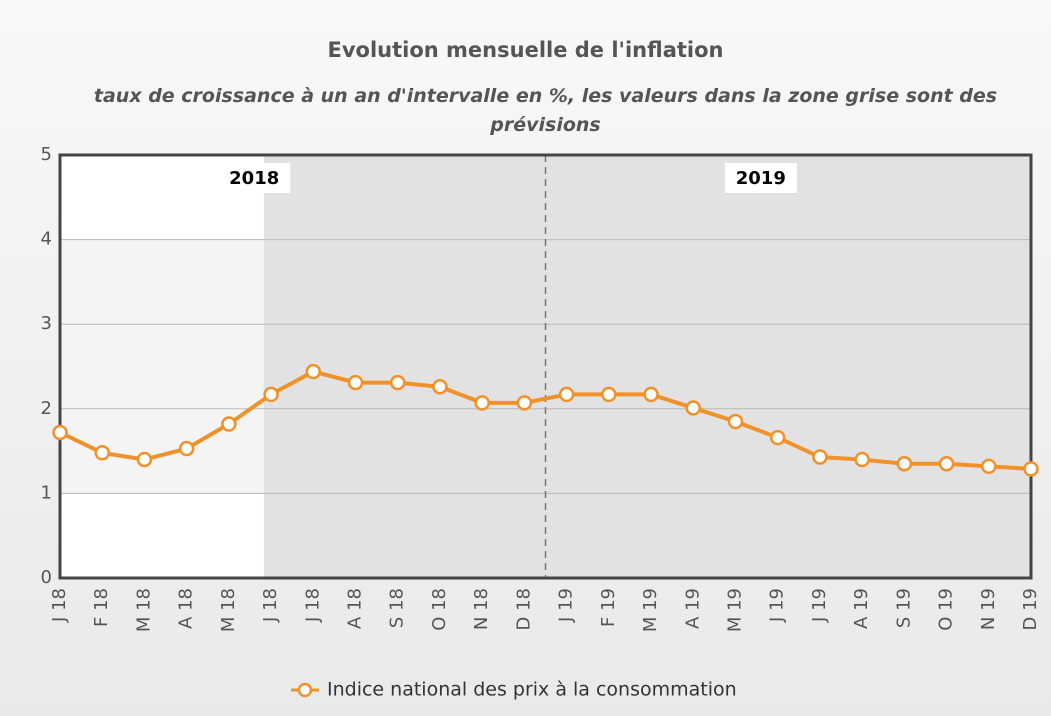  I want to click on annotation: 2019, so click(761, 178).